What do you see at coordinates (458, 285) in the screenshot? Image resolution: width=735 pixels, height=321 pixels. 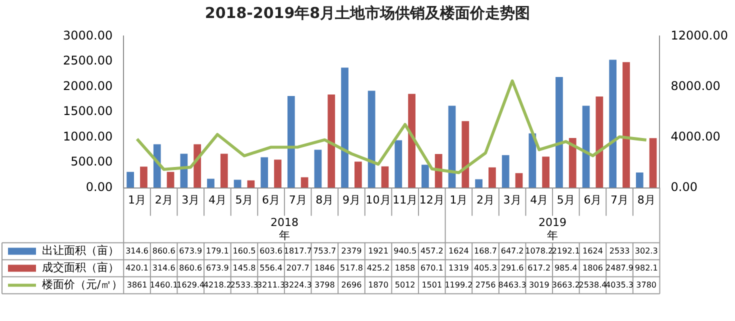 I see `data-label: 1199.2` at bounding box center [458, 285].